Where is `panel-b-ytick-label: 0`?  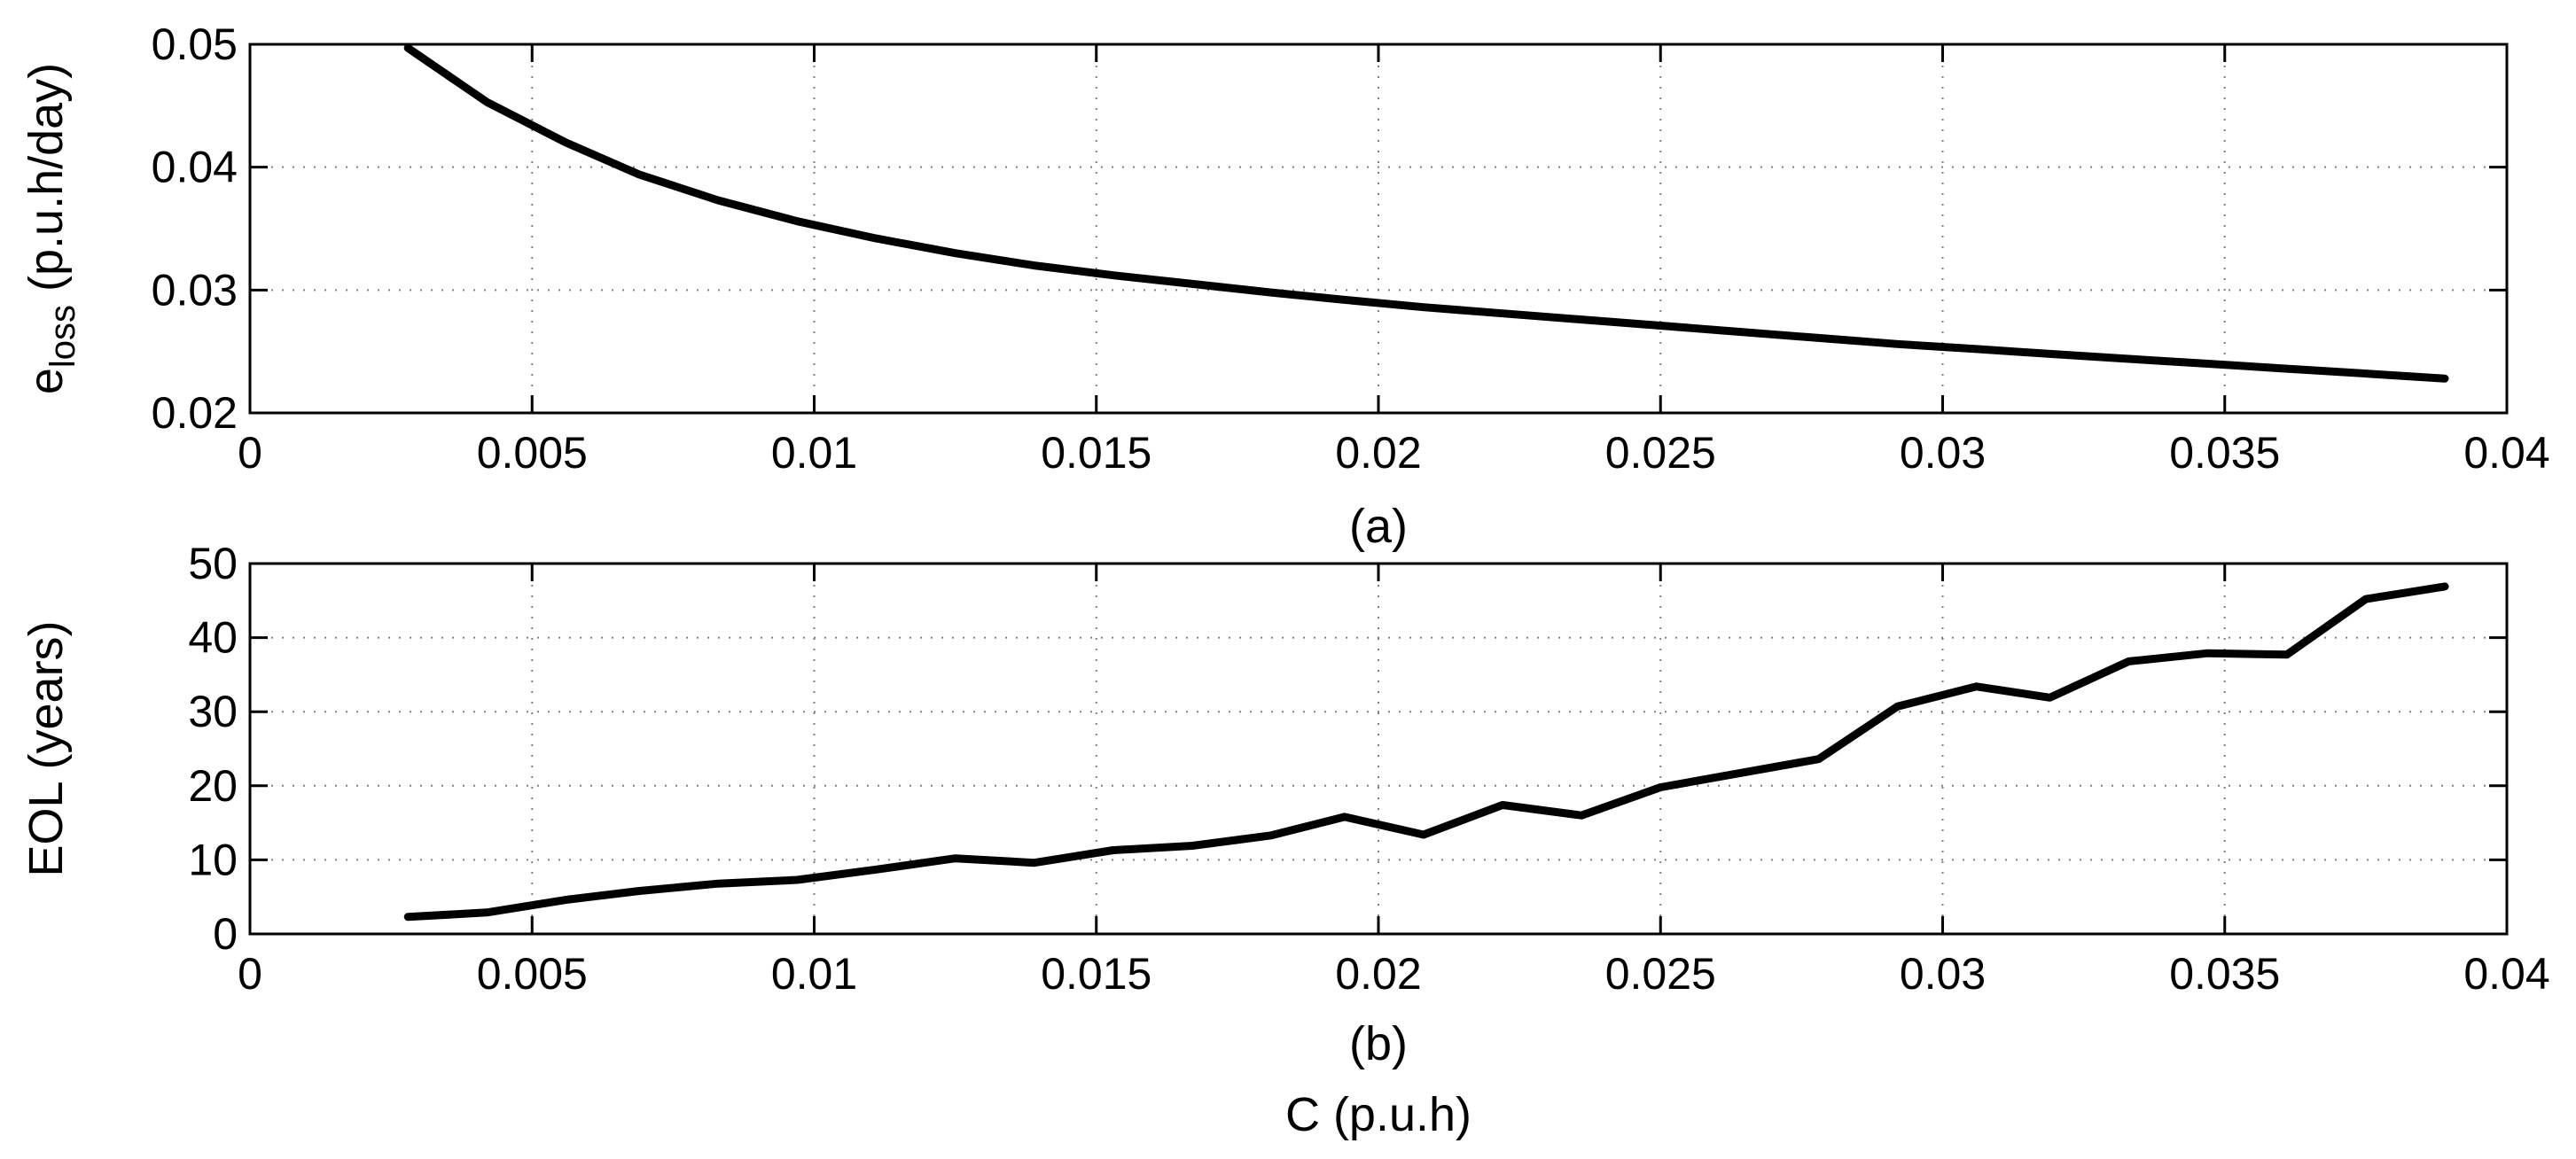
panel-b-ytick-label: 0 is located at coordinates (225, 934).